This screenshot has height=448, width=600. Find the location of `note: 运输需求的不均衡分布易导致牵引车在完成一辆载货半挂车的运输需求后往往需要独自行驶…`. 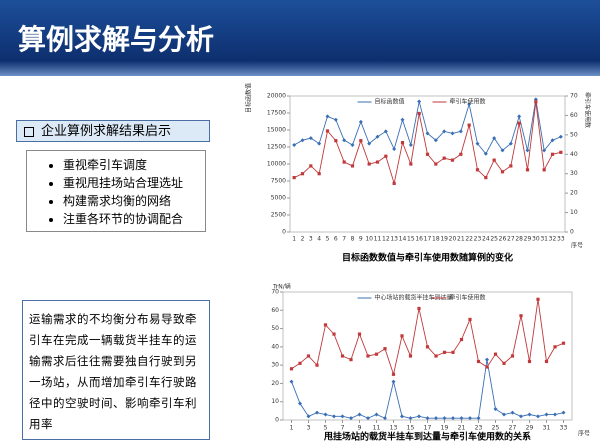

note: 运输需求的不均衡分布易导致牵引车在完成一辆载货半挂车的运输需求后往往需要独自行驶… is located at coordinates (116, 370).